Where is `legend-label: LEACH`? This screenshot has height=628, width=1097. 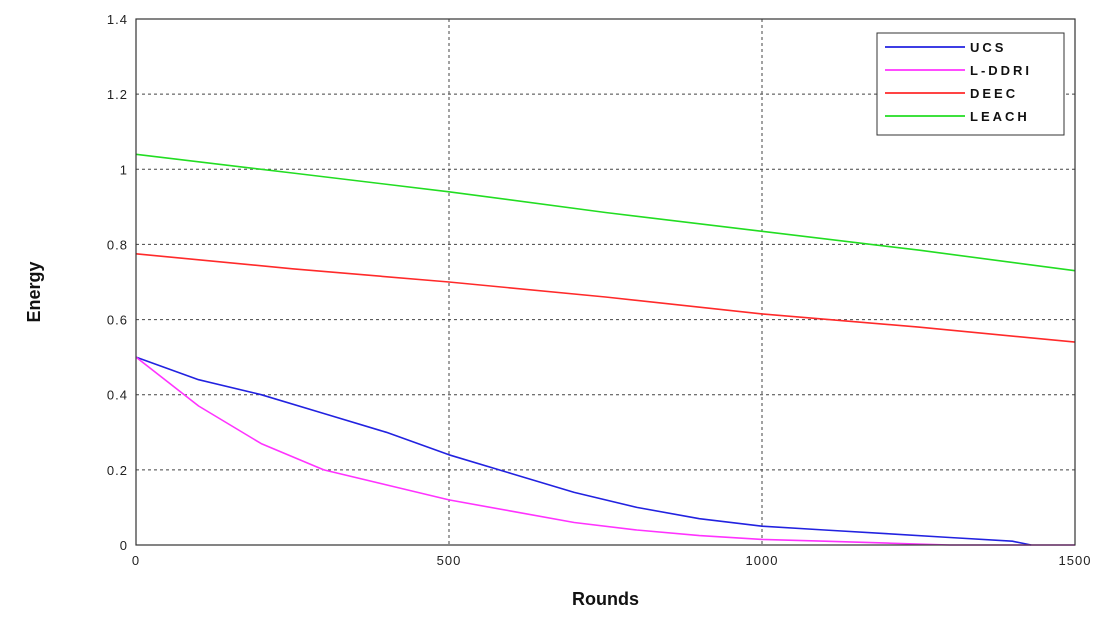
legend-label: LEACH is located at coordinates (1000, 116).